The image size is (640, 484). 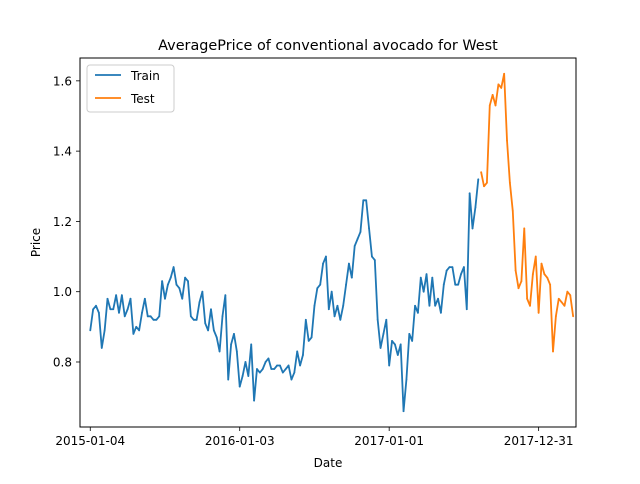 What do you see at coordinates (130, 88) in the screenshot?
I see `legend: Train Test` at bounding box center [130, 88].